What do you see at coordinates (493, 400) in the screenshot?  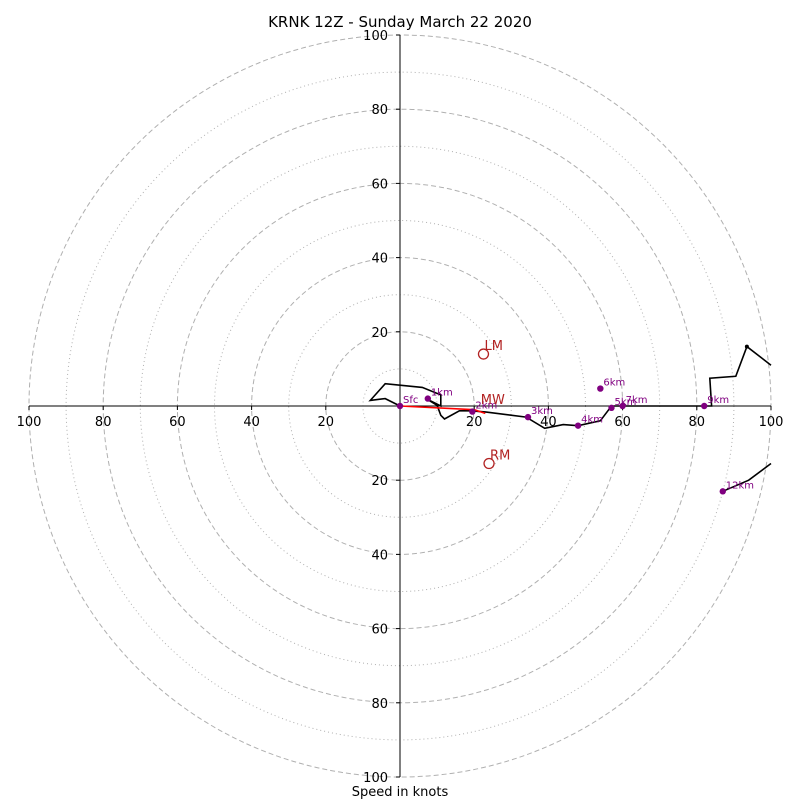 I see `storm-motion-label-MW: MW` at bounding box center [493, 400].